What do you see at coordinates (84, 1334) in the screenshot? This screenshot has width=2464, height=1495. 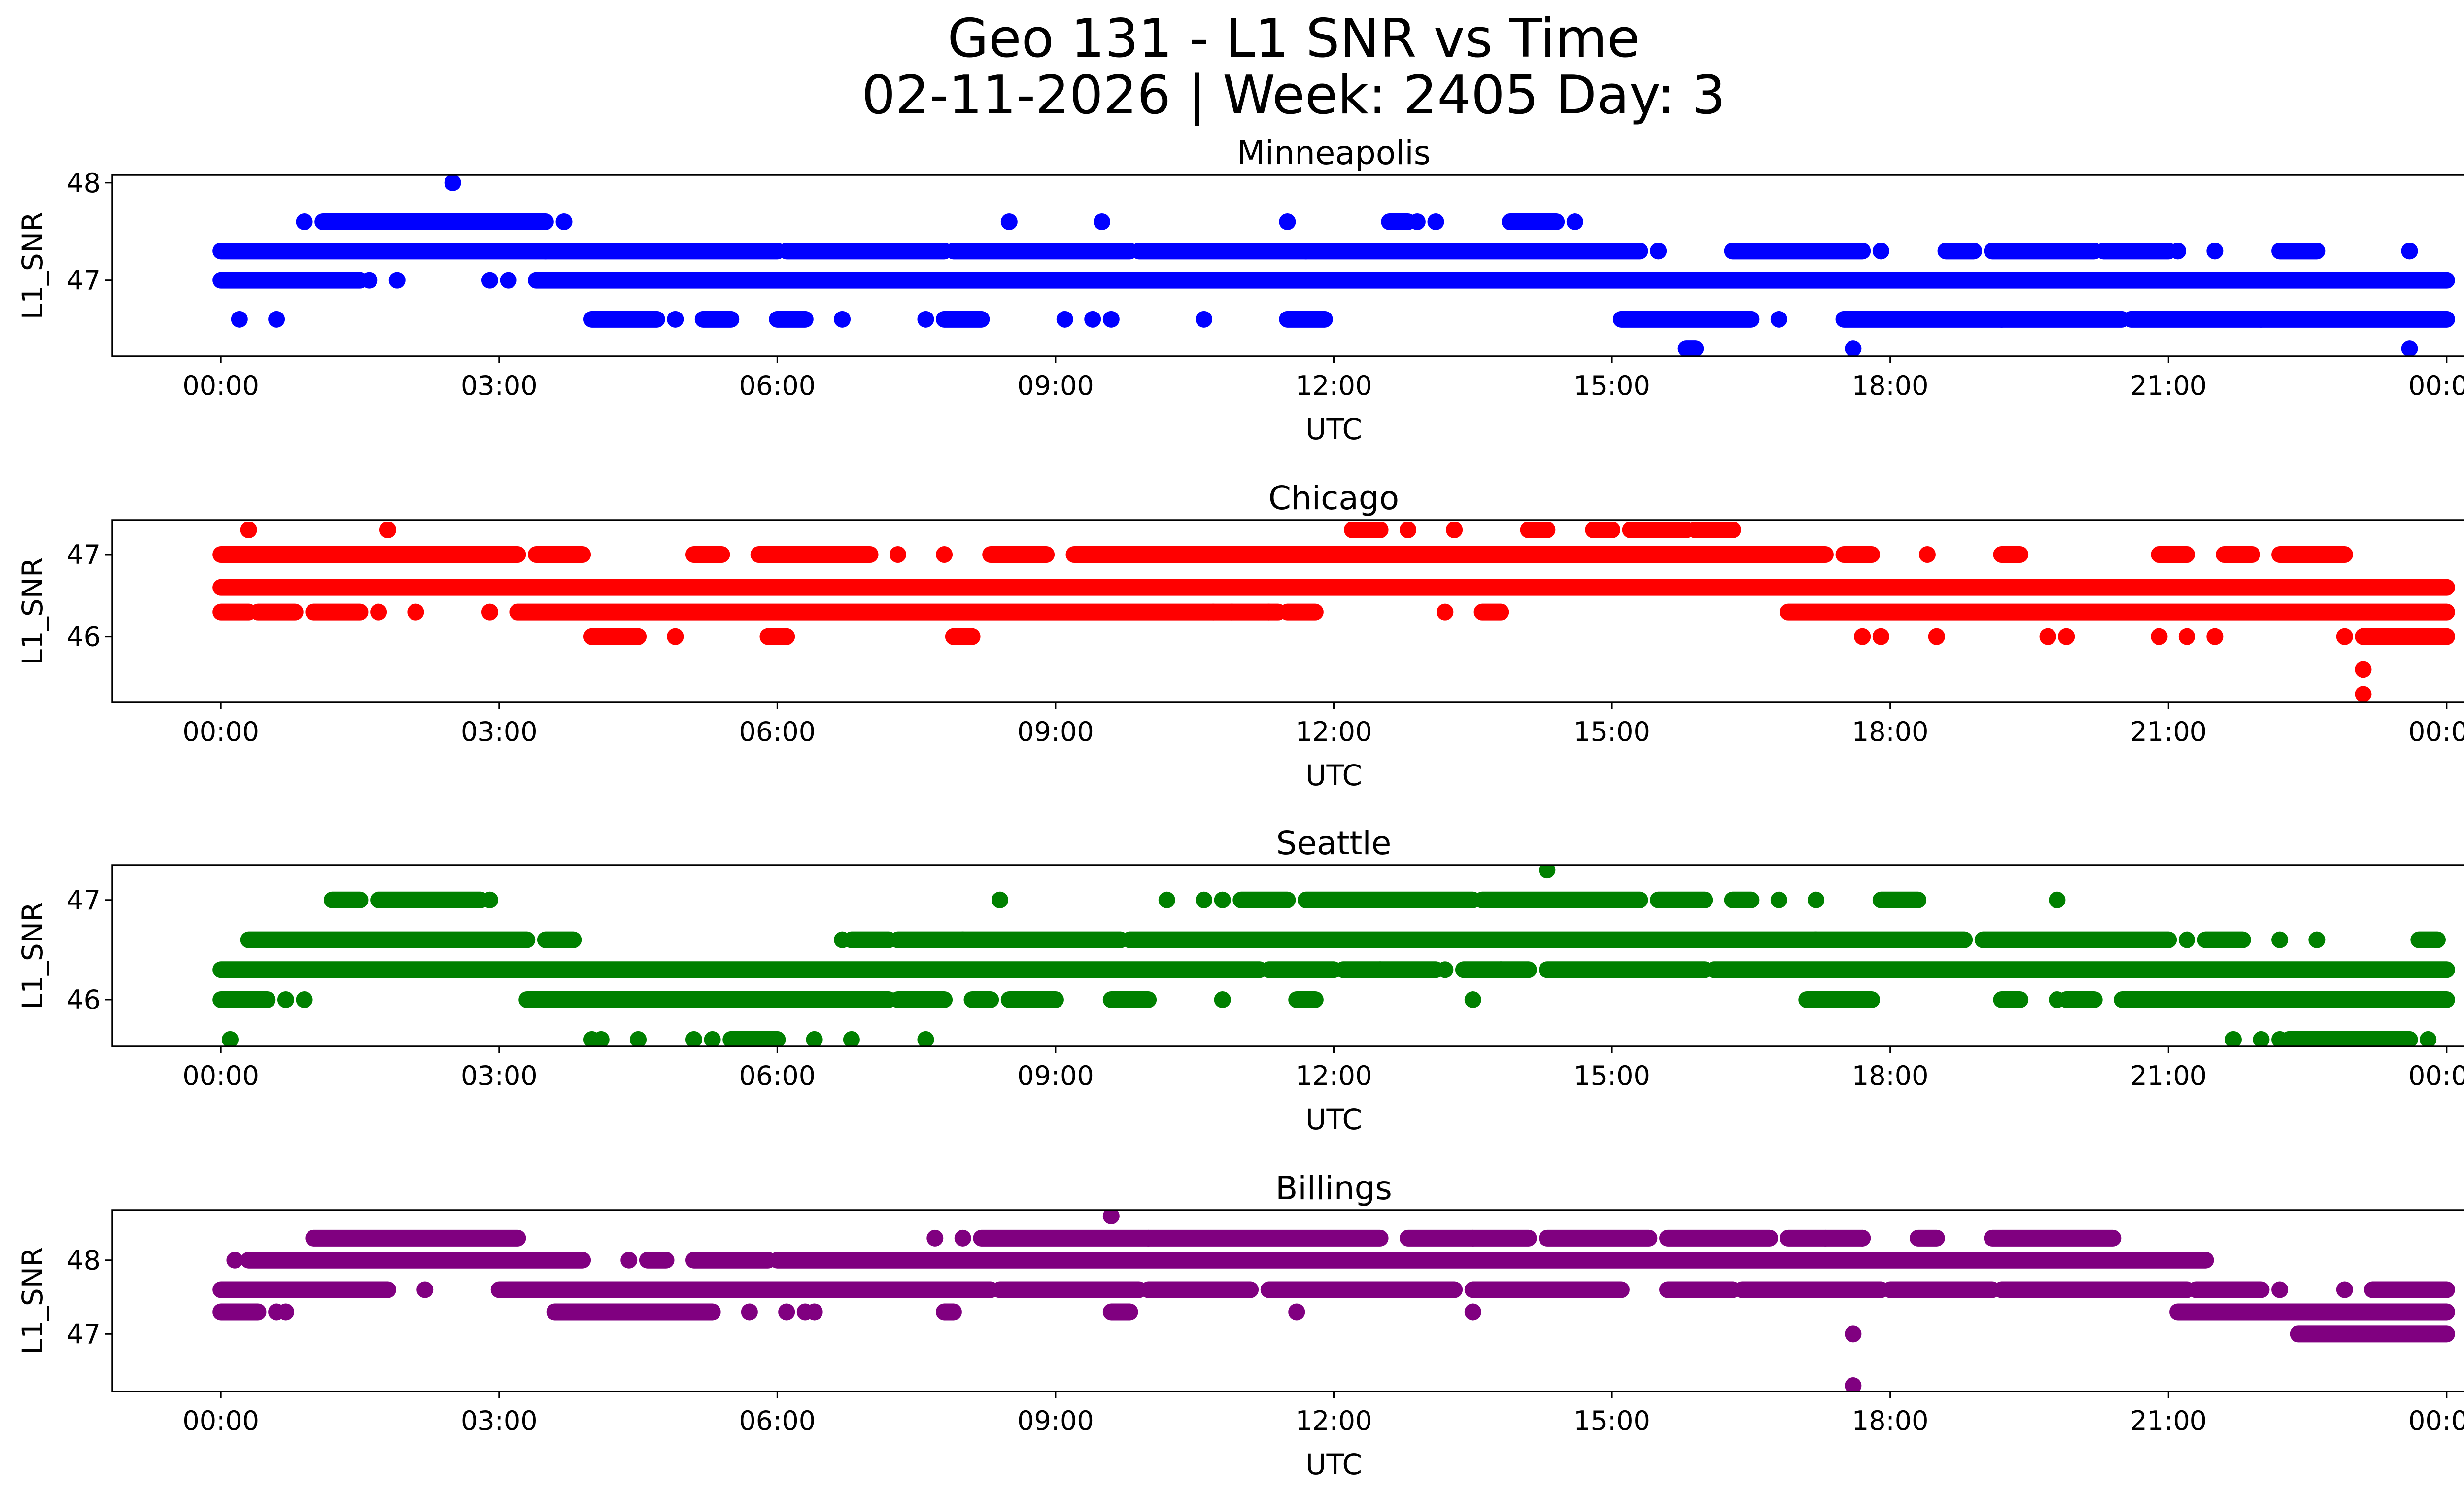 I see `y-tick-label: 47` at bounding box center [84, 1334].